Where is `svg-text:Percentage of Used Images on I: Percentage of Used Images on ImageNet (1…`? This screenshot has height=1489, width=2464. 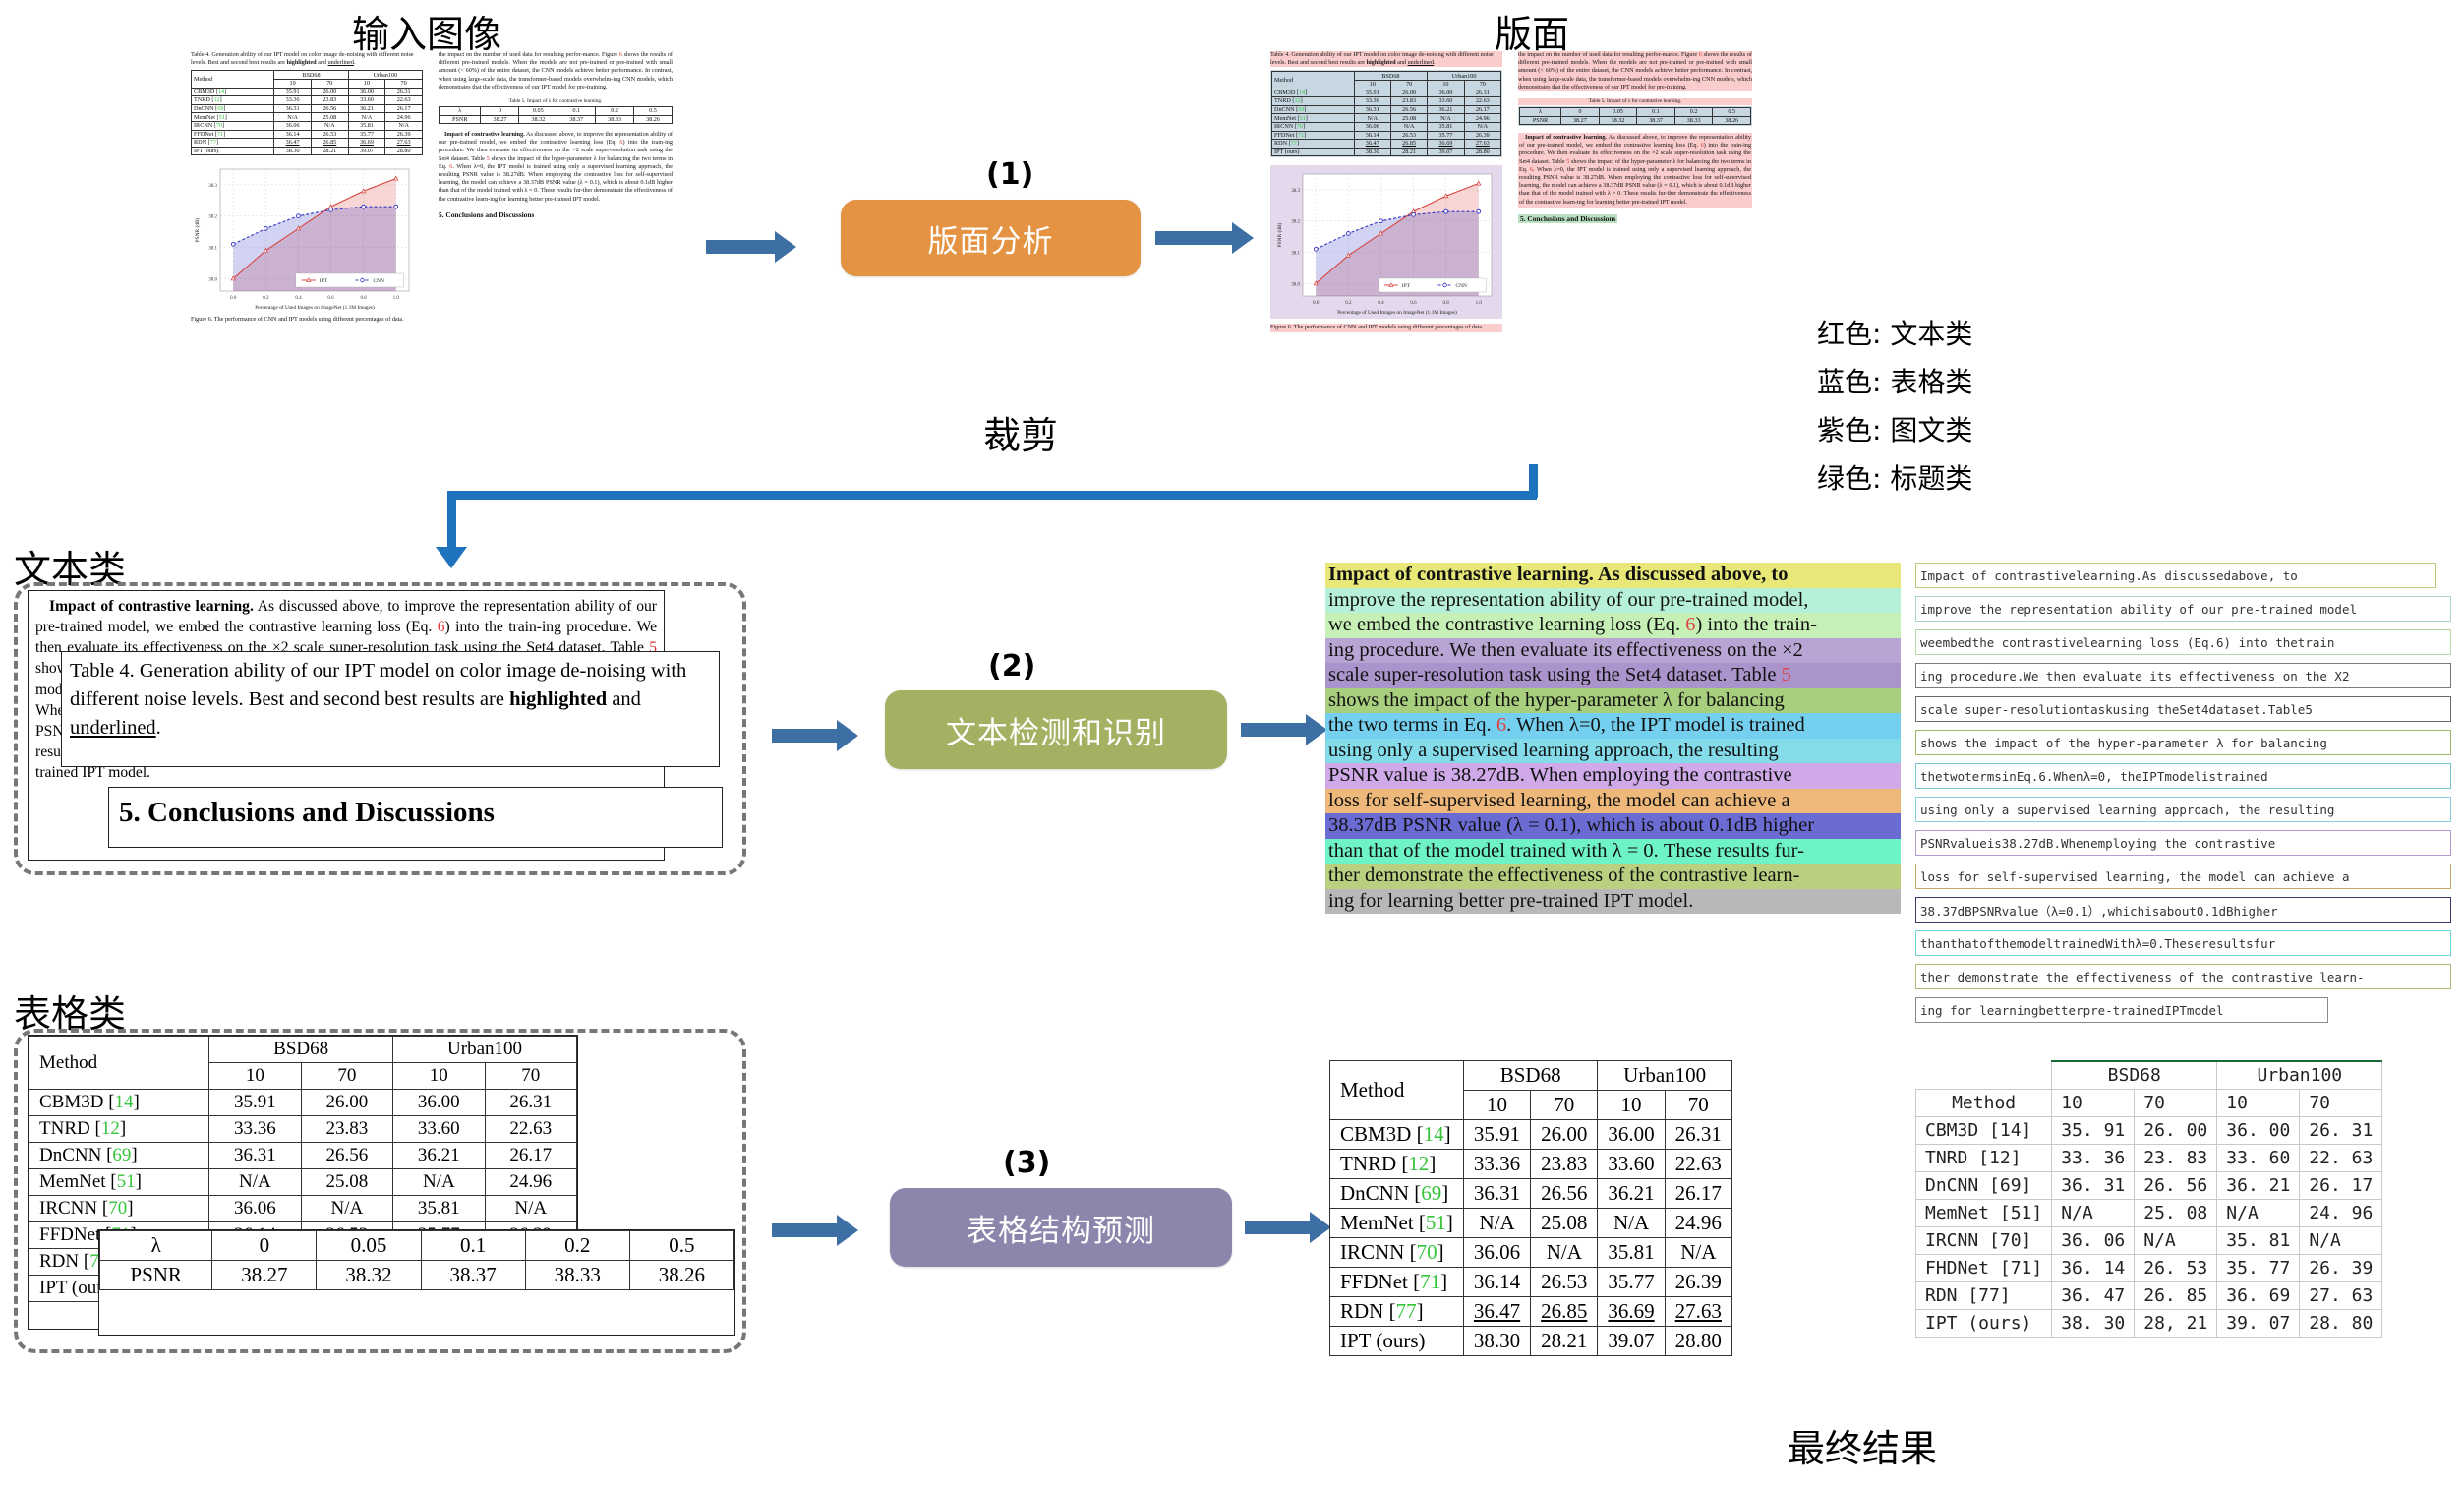 svg-text:Percentage of Used Images on I: Percentage of Used Images on ImageNet (1… is located at coordinates (1397, 312).